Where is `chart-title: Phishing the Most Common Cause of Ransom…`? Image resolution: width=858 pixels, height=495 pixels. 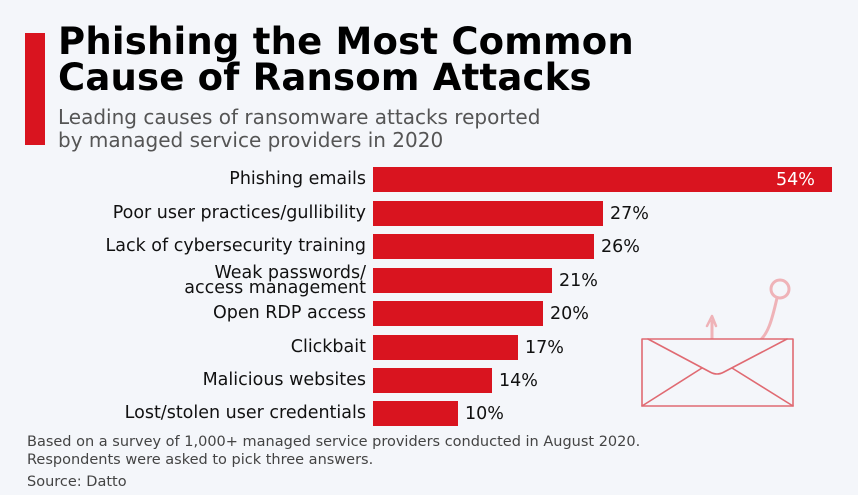
chart-title: Phishing the Most Common Cause of Ransom… is located at coordinates (346, 59).